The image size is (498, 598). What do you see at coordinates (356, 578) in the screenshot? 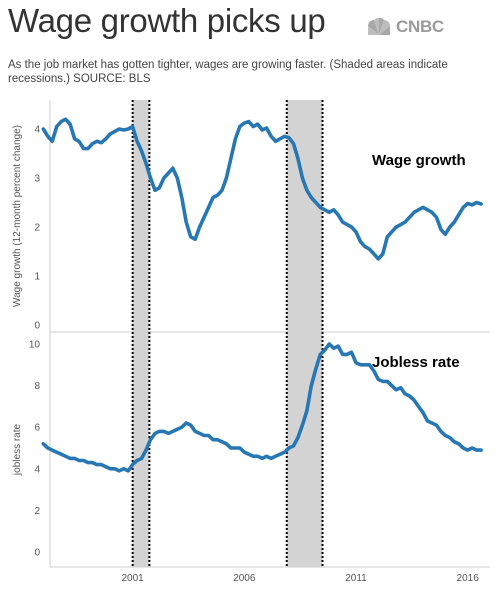
I see `x-tick-label: 2011` at bounding box center [356, 578].